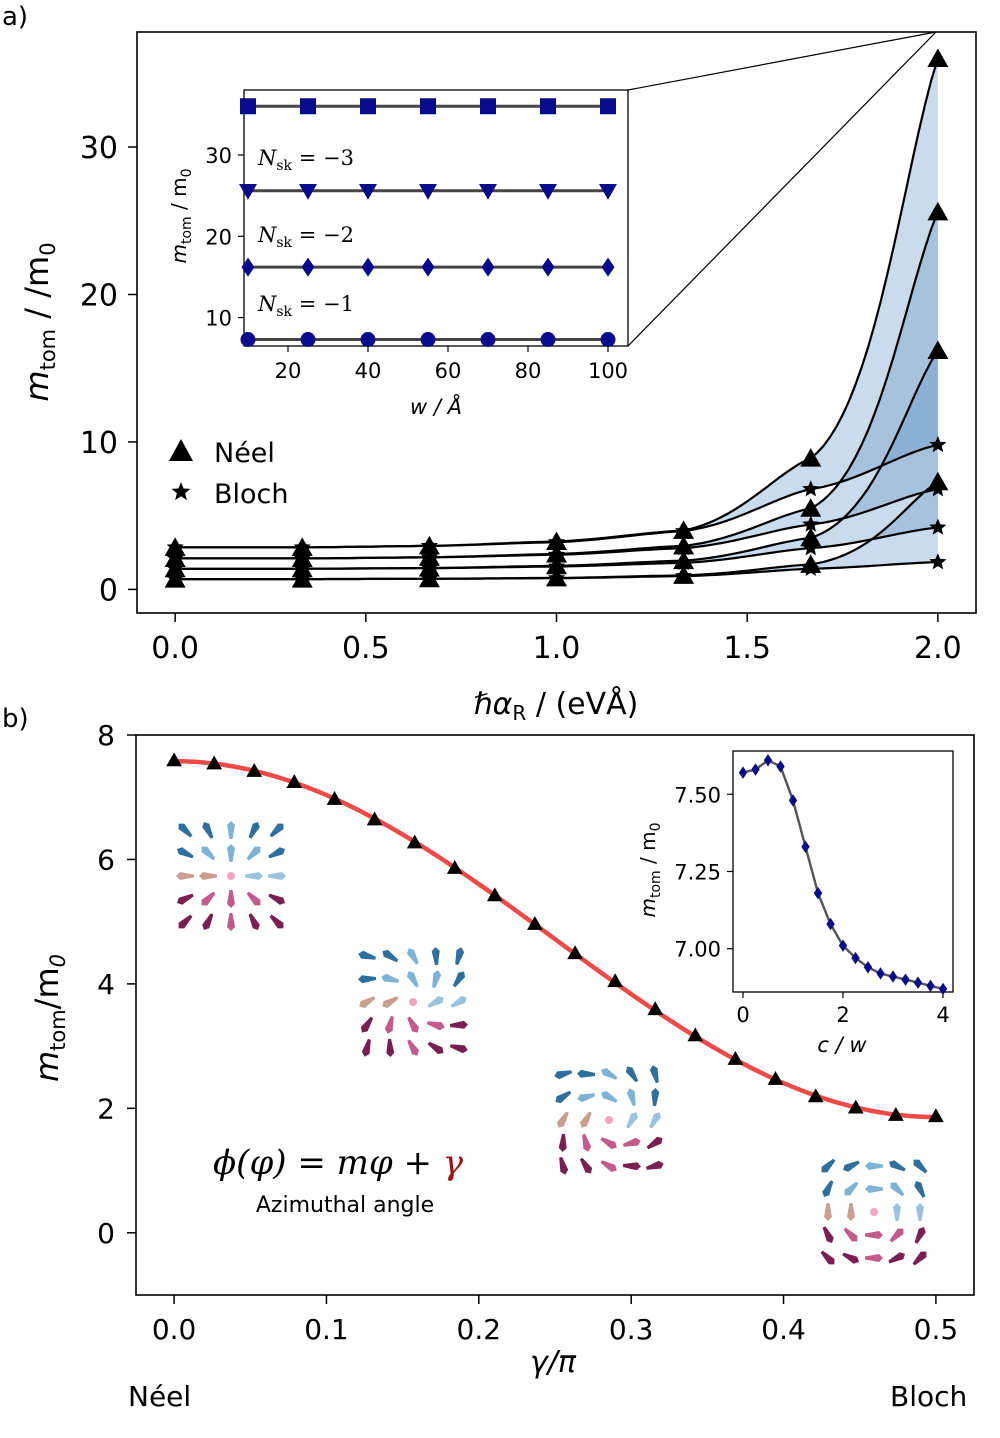  What do you see at coordinates (631, 1329) in the screenshot?
I see `b-xtick-label: 0.3` at bounding box center [631, 1329].